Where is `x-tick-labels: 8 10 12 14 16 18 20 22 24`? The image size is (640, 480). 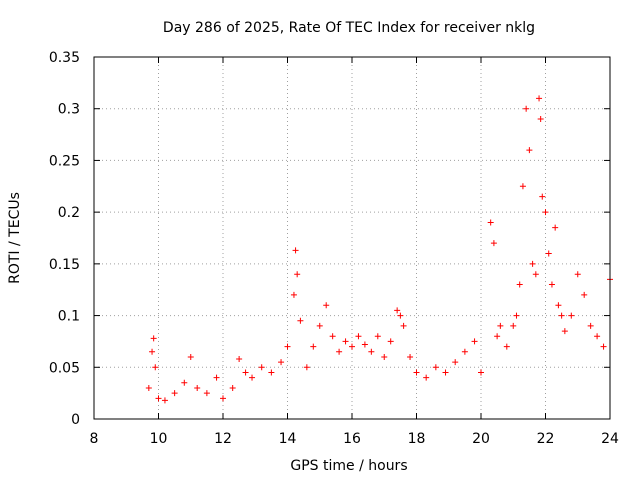
x-tick-labels: 8 10 12 14 16 18 20 22 24 is located at coordinates (354, 439).